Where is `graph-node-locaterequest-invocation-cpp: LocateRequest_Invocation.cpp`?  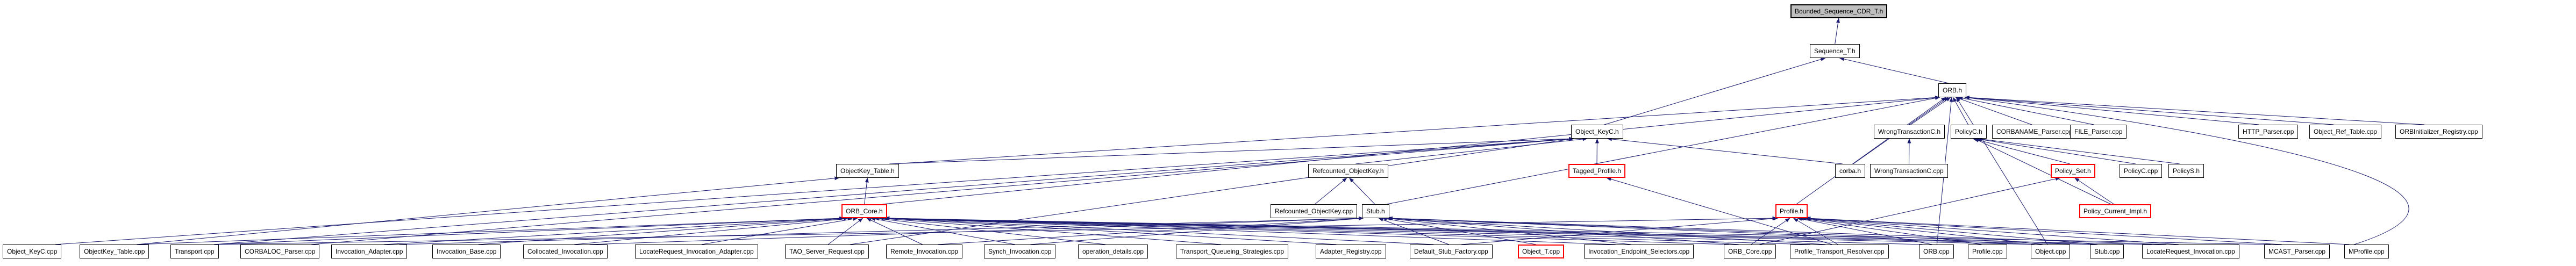 graph-node-locaterequest-invocation-cpp: LocateRequest_Invocation.cpp is located at coordinates (2190, 251).